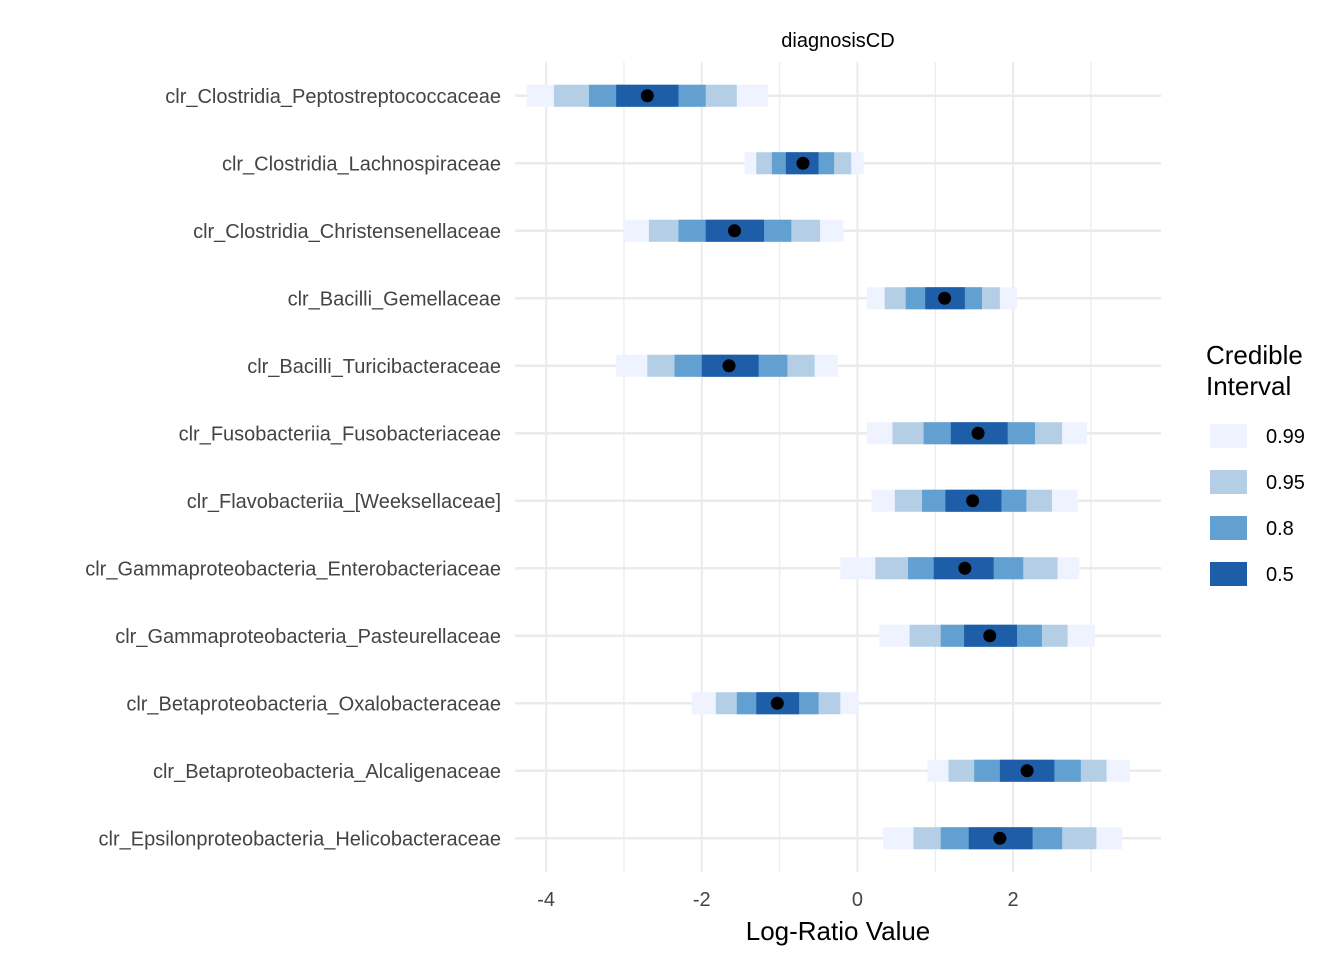 The height and width of the screenshot is (960, 1344). Describe the element at coordinates (394, 299) in the screenshot. I see `y-tick-label: clr_Bacilli_Gemellaceae` at that location.